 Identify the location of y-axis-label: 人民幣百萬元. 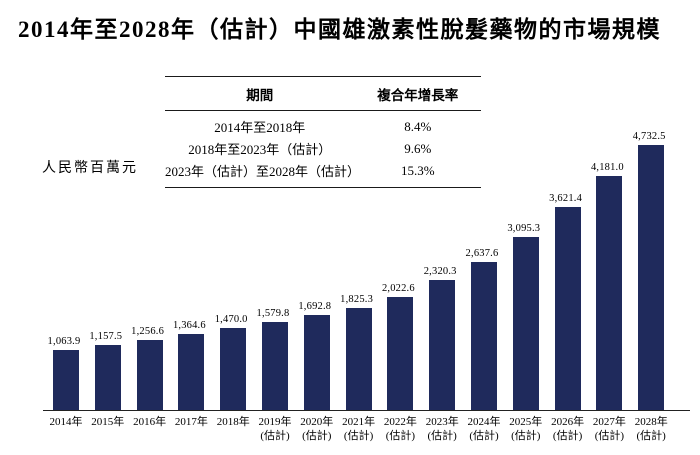
(90, 168).